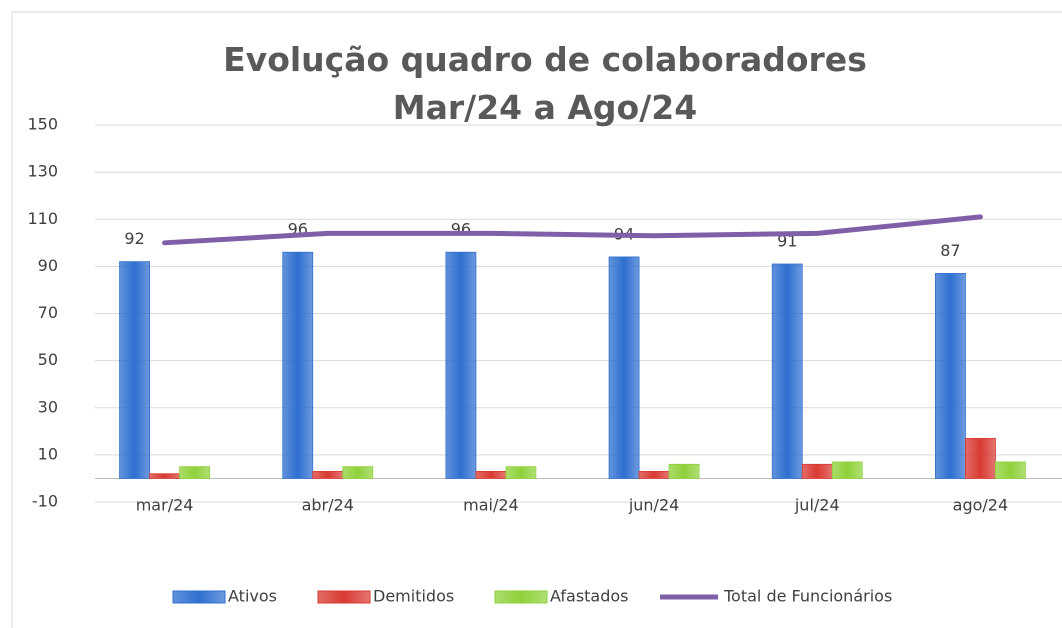  I want to click on x-tick-label: jun/24, so click(653, 505).